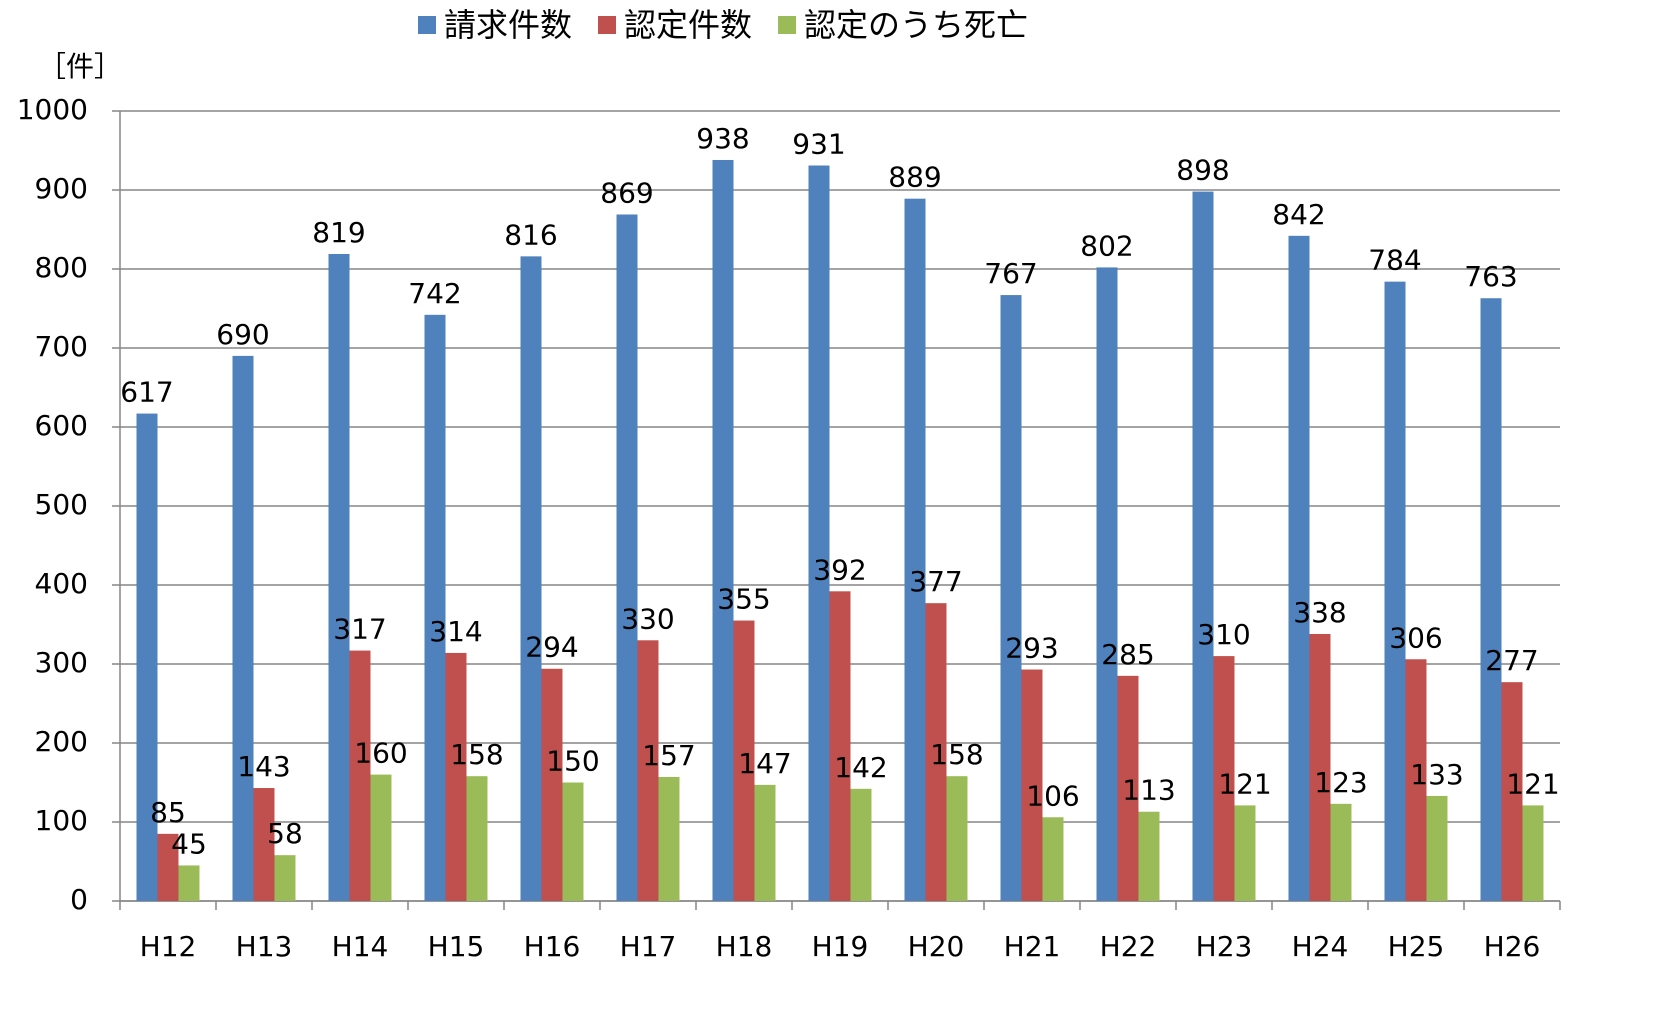 The width and height of the screenshot is (1654, 1018). I want to click on data-label: 147, so click(764, 763).